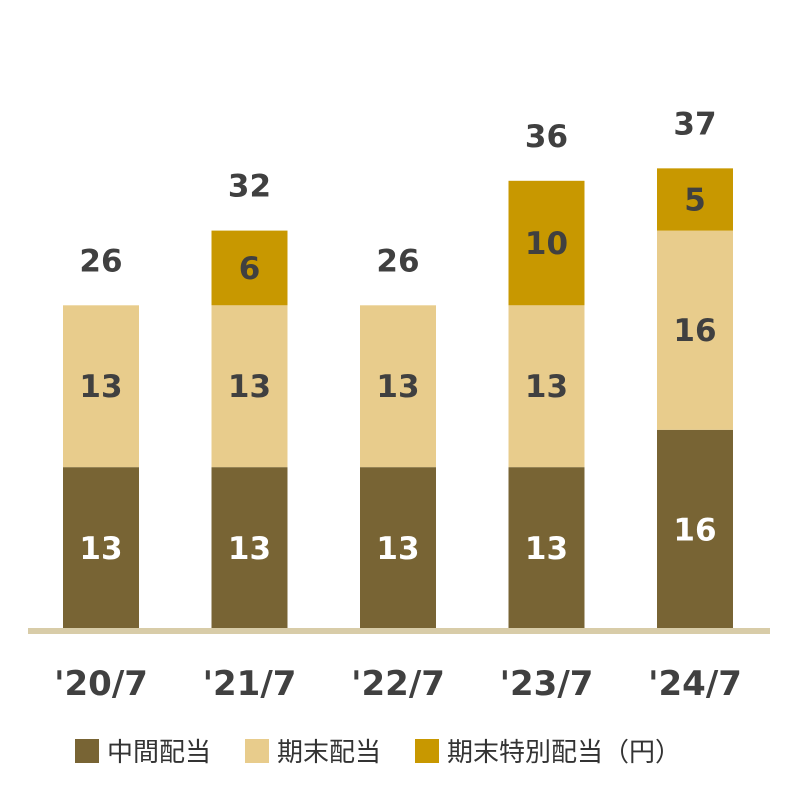 The width and height of the screenshot is (800, 800). What do you see at coordinates (427, 750) in the screenshot?
I see `legend-swatch-special` at bounding box center [427, 750].